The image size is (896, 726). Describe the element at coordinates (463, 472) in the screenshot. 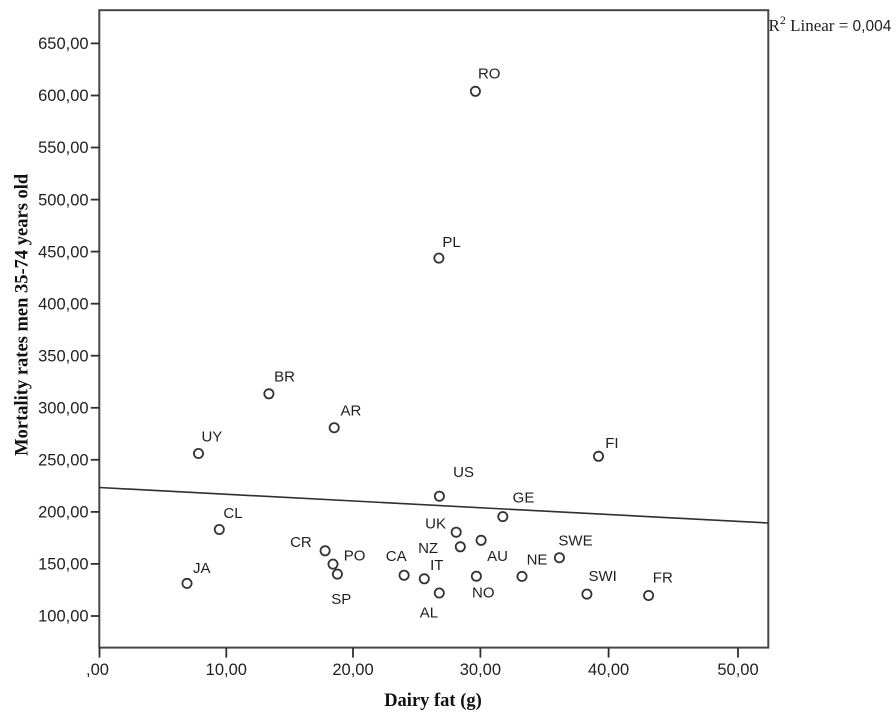

I see `svg-text: US` at that location.